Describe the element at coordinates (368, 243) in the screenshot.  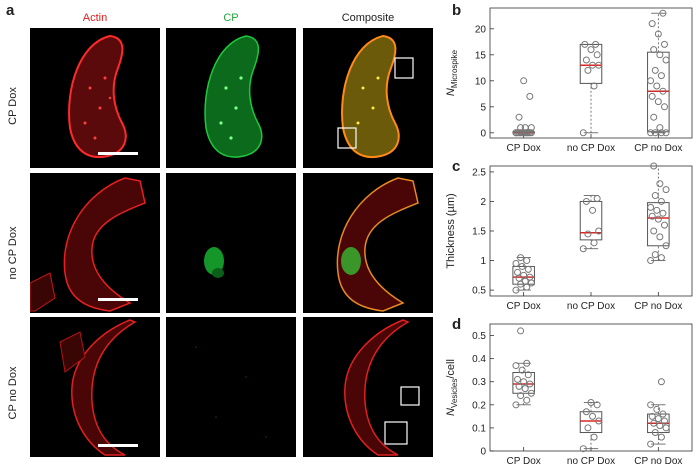
I see `micrograph-composite-no-cp-dox` at that location.